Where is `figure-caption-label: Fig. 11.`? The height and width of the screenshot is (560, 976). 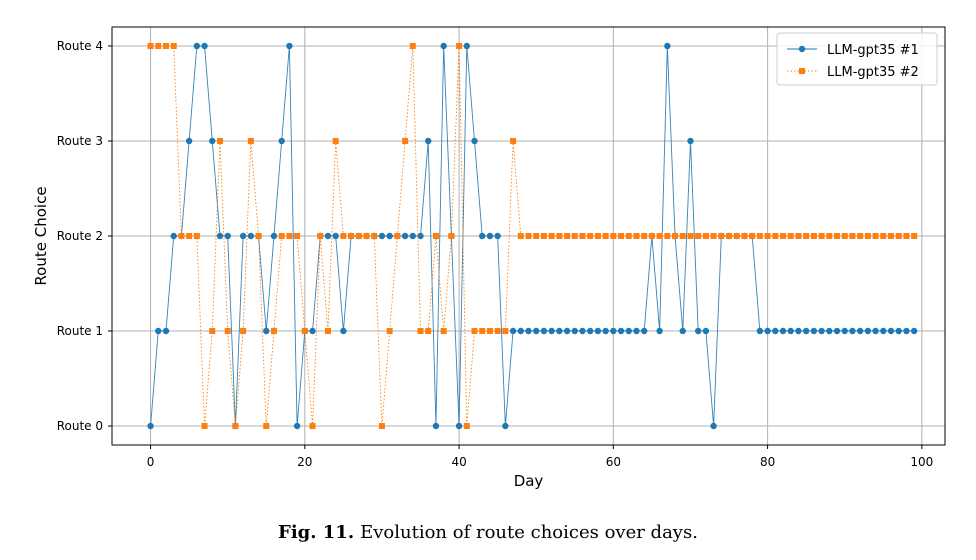
figure-caption-label: Fig. 11. is located at coordinates (316, 532).